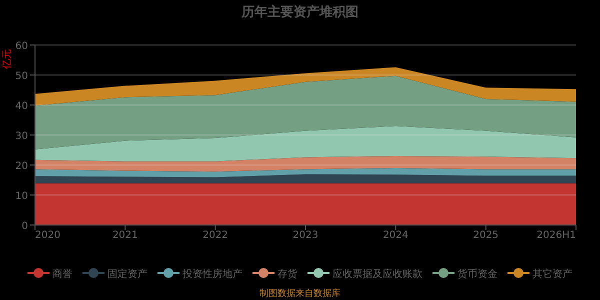 The height and width of the screenshot is (300, 600). What do you see at coordinates (288, 274) in the screenshot?
I see `legend-label: 存货` at bounding box center [288, 274].